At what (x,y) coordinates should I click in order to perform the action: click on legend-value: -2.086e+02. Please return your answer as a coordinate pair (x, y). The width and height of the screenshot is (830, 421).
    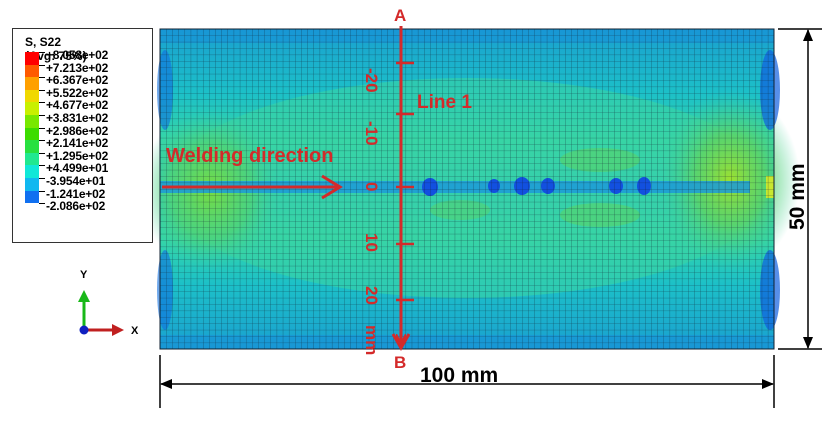
    Looking at the image, I should click on (76, 206).